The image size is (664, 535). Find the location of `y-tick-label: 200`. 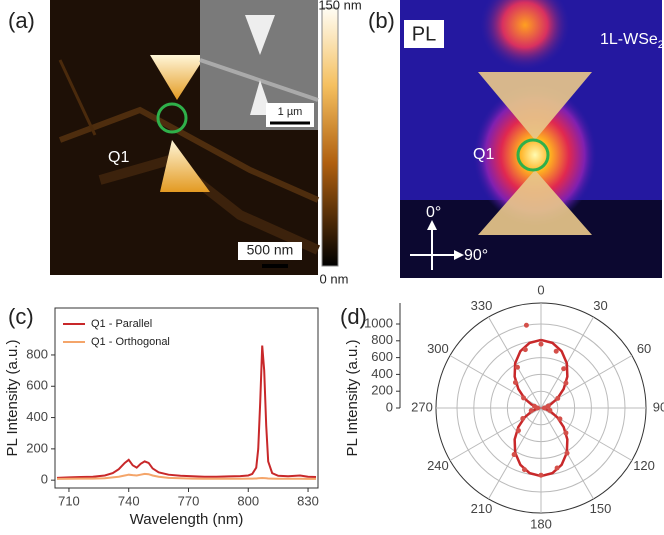

y-tick-label: 200 is located at coordinates (37, 447).